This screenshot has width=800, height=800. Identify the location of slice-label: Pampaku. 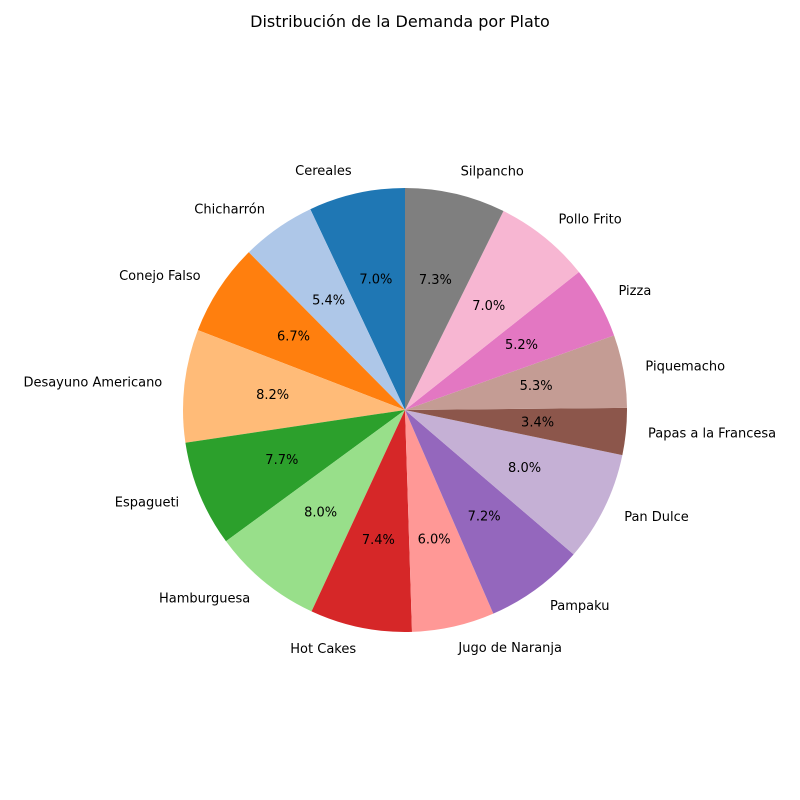
(579, 606).